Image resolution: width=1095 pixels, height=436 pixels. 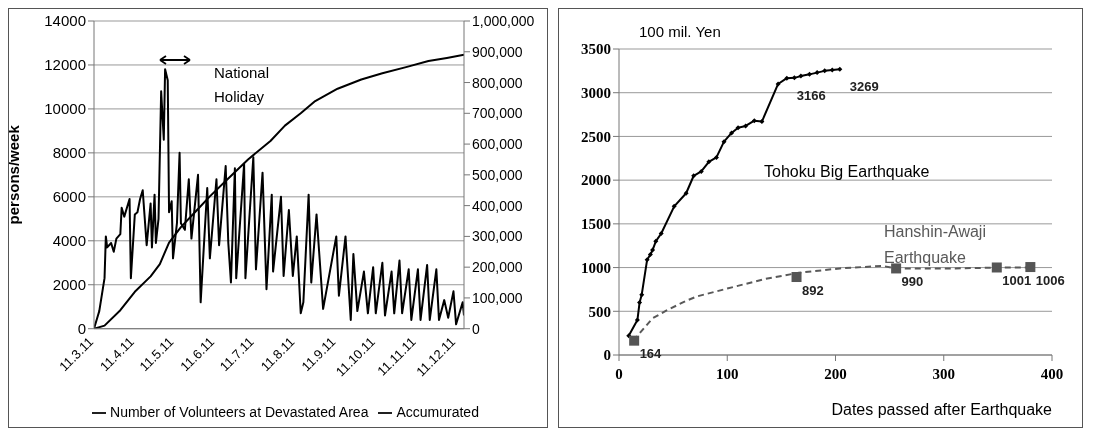 What do you see at coordinates (81, 329) in the screenshot?
I see `y-tick-label: 0` at bounding box center [81, 329].